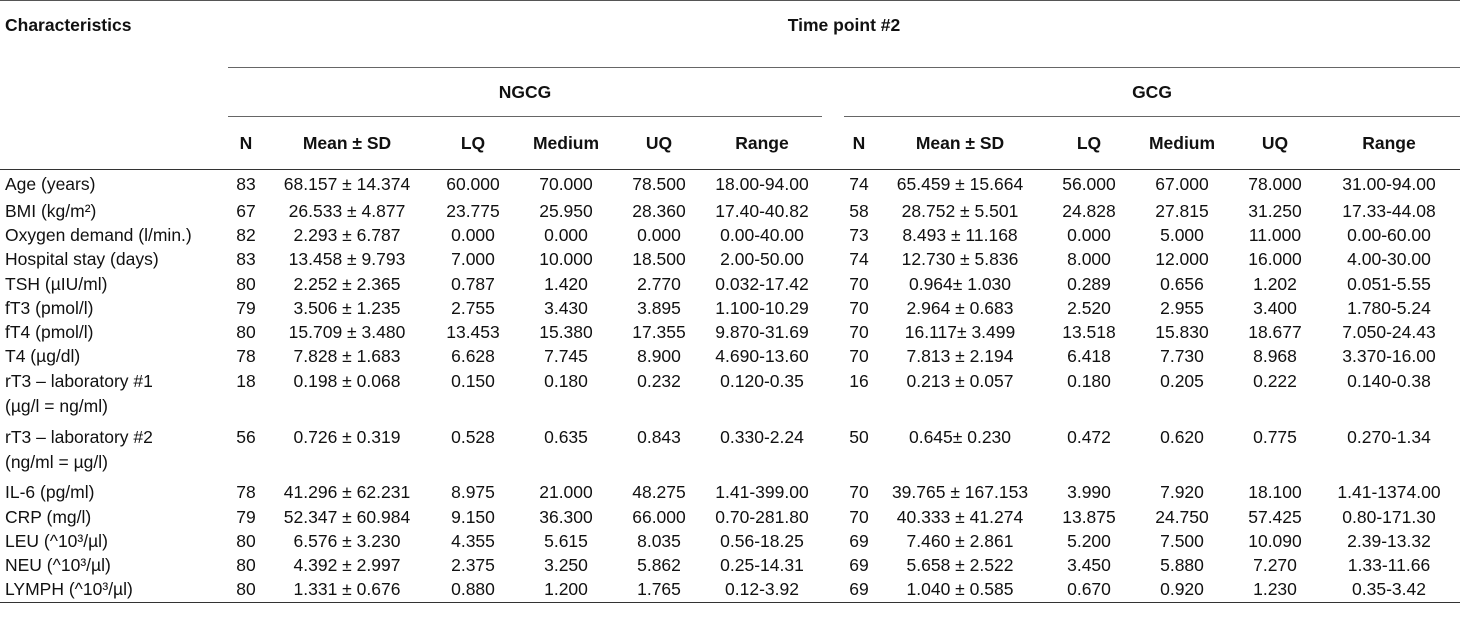  I want to click on row-label-text: Oxygen demand (l/min.), so click(98, 235).